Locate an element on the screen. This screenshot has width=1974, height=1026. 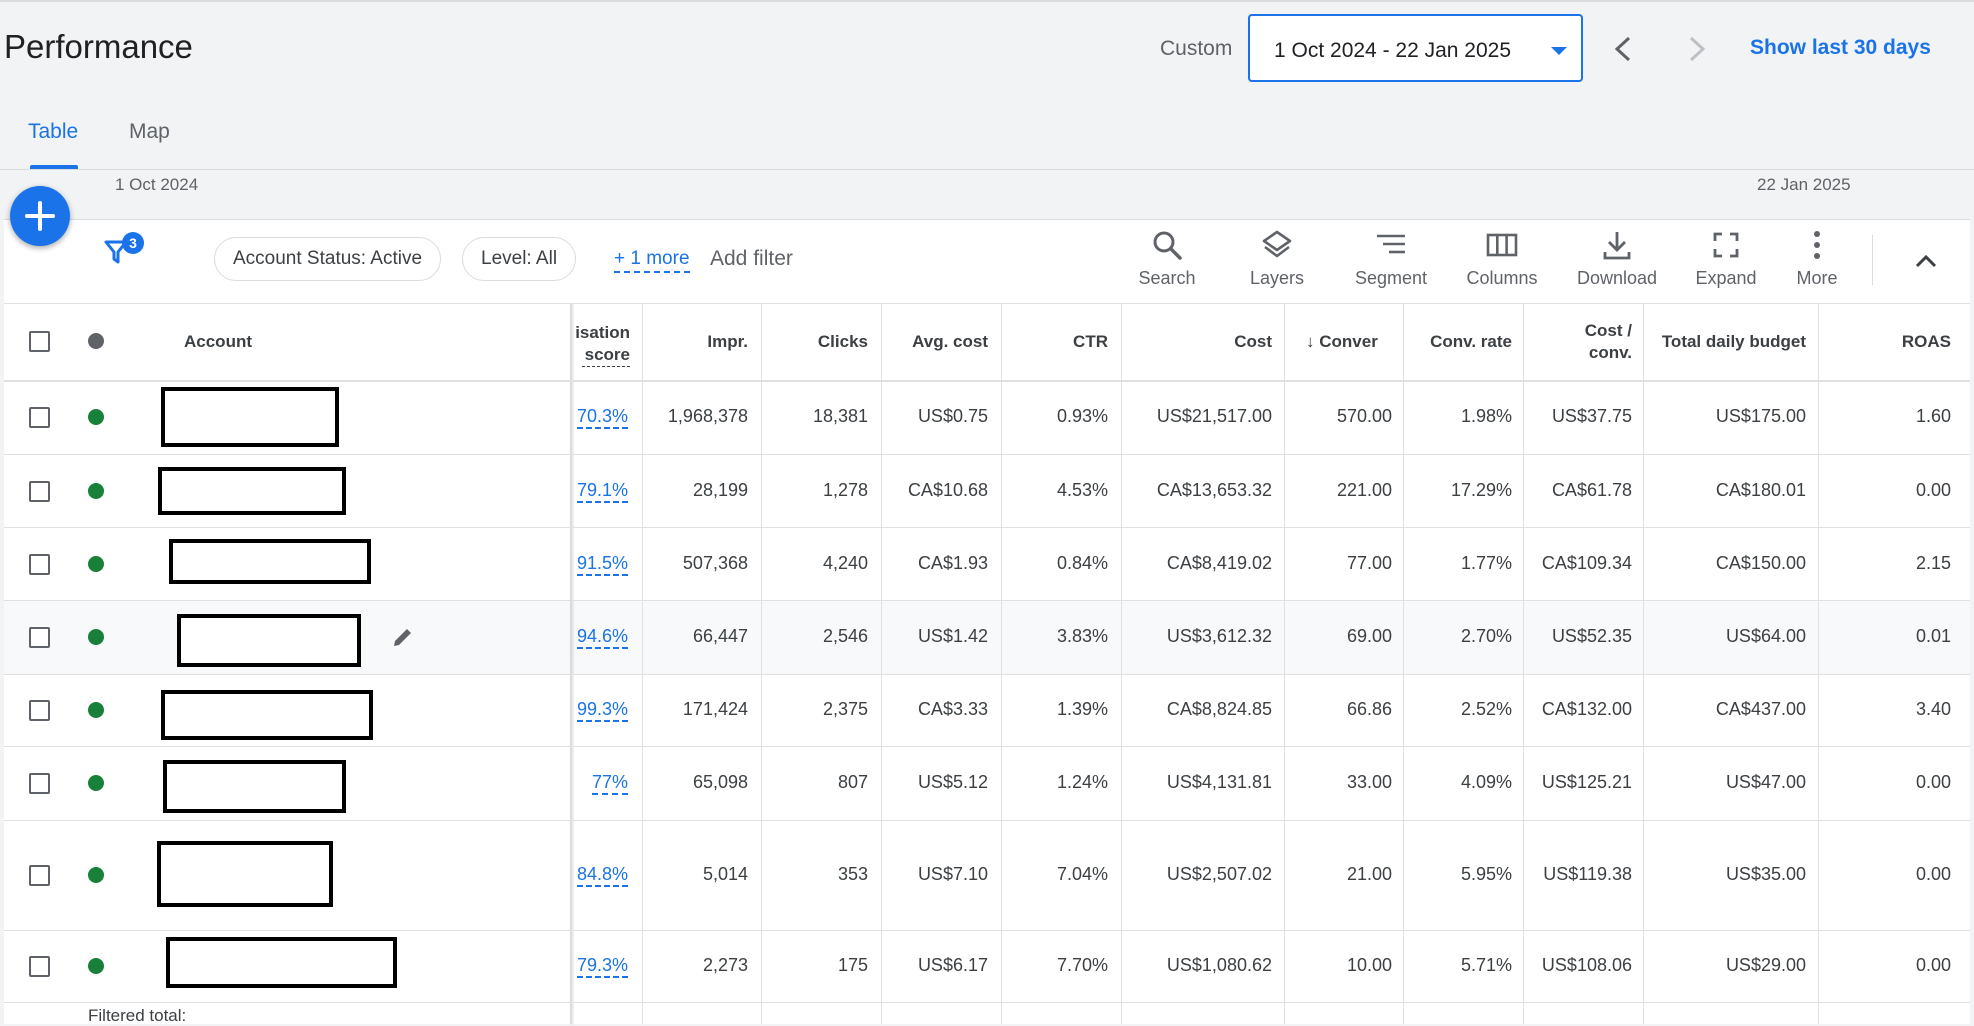
filter-chip-level: Level: All is located at coordinates (519, 259).